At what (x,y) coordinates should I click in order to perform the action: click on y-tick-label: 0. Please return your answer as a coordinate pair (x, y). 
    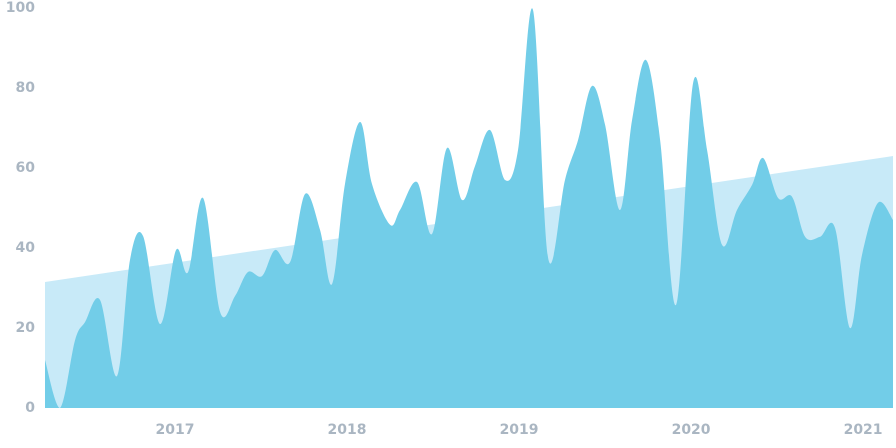
    Looking at the image, I should click on (30, 408).